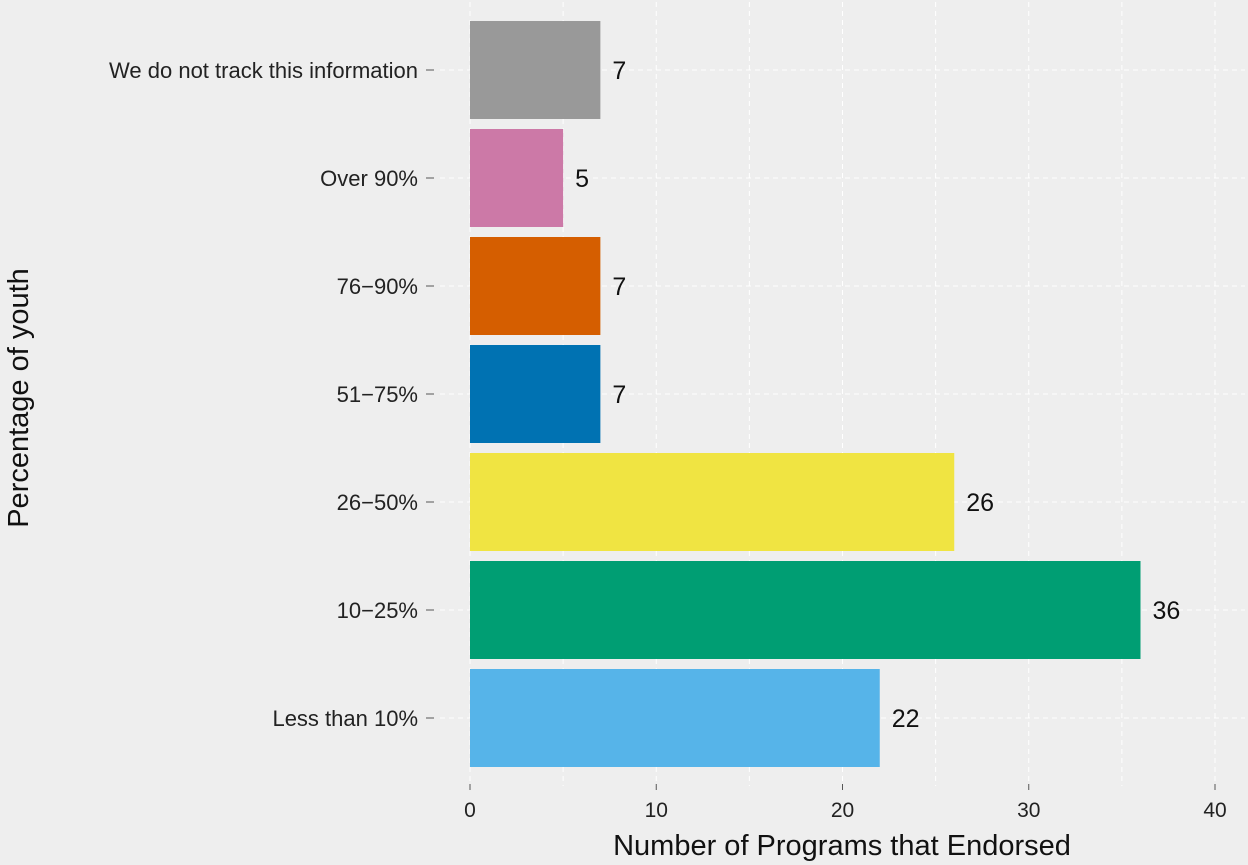  What do you see at coordinates (1167, 611) in the screenshot?
I see `value-label: 36` at bounding box center [1167, 611].